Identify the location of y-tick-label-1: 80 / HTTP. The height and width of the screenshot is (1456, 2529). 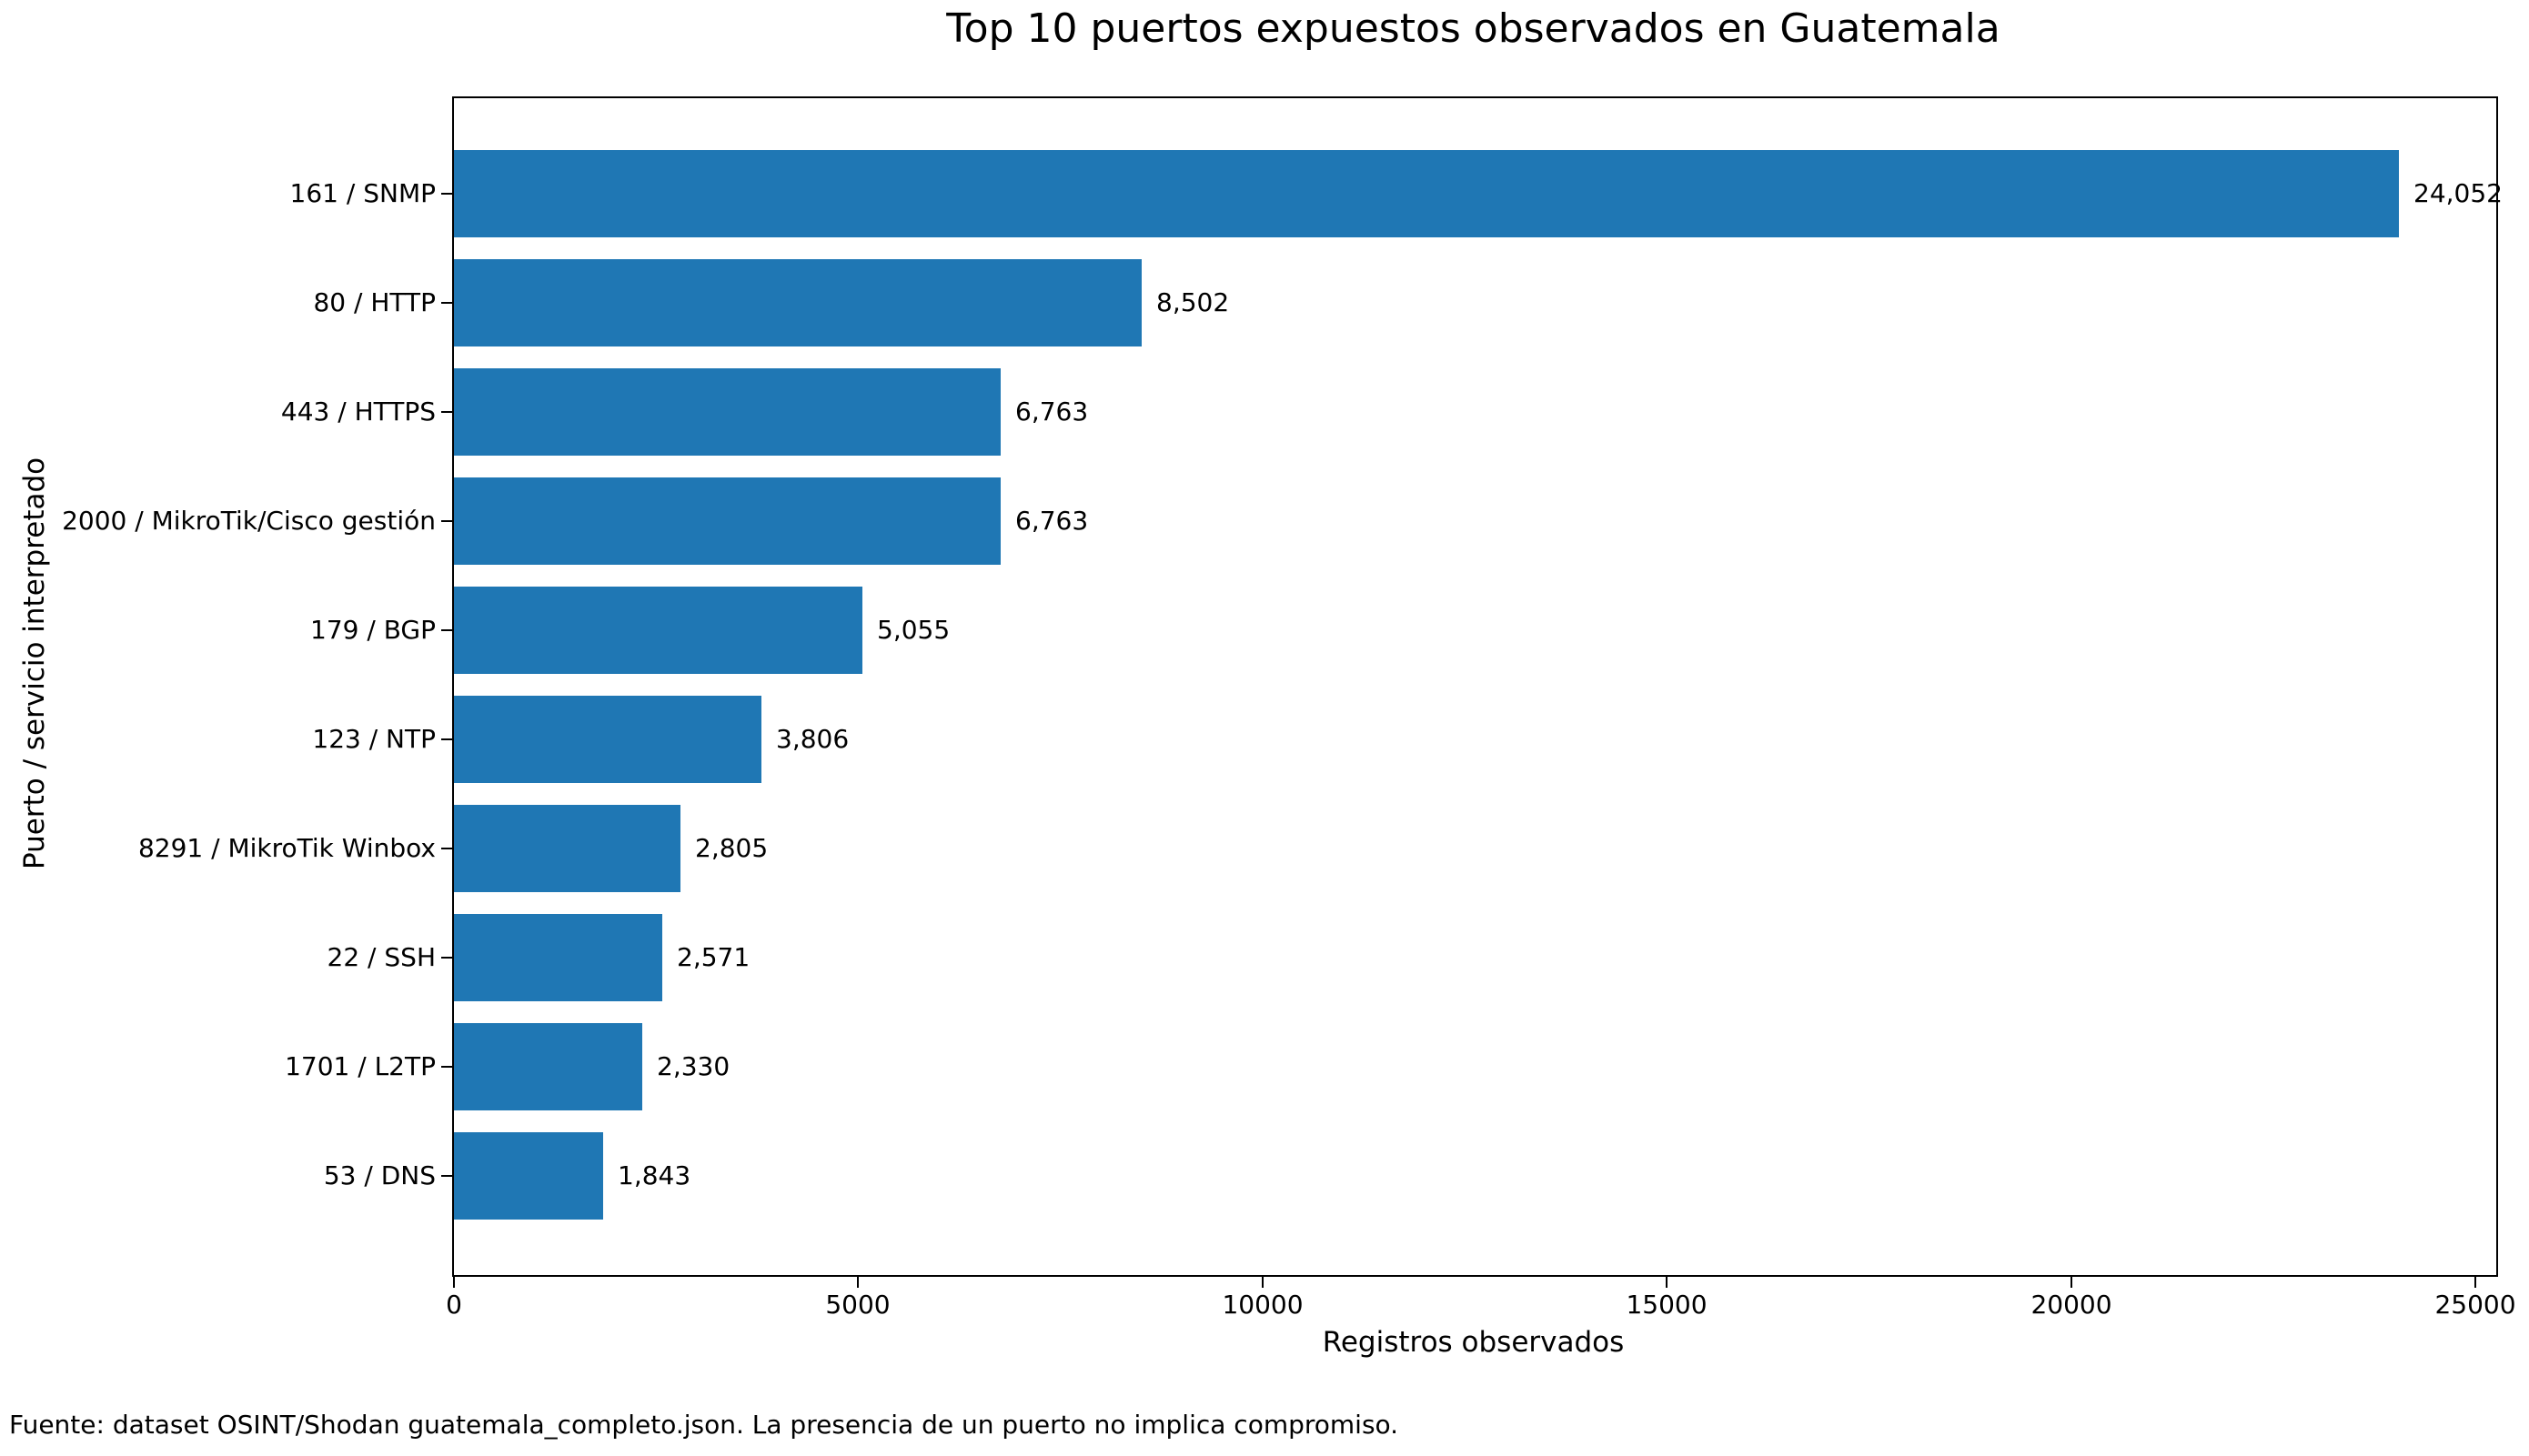
(375, 302).